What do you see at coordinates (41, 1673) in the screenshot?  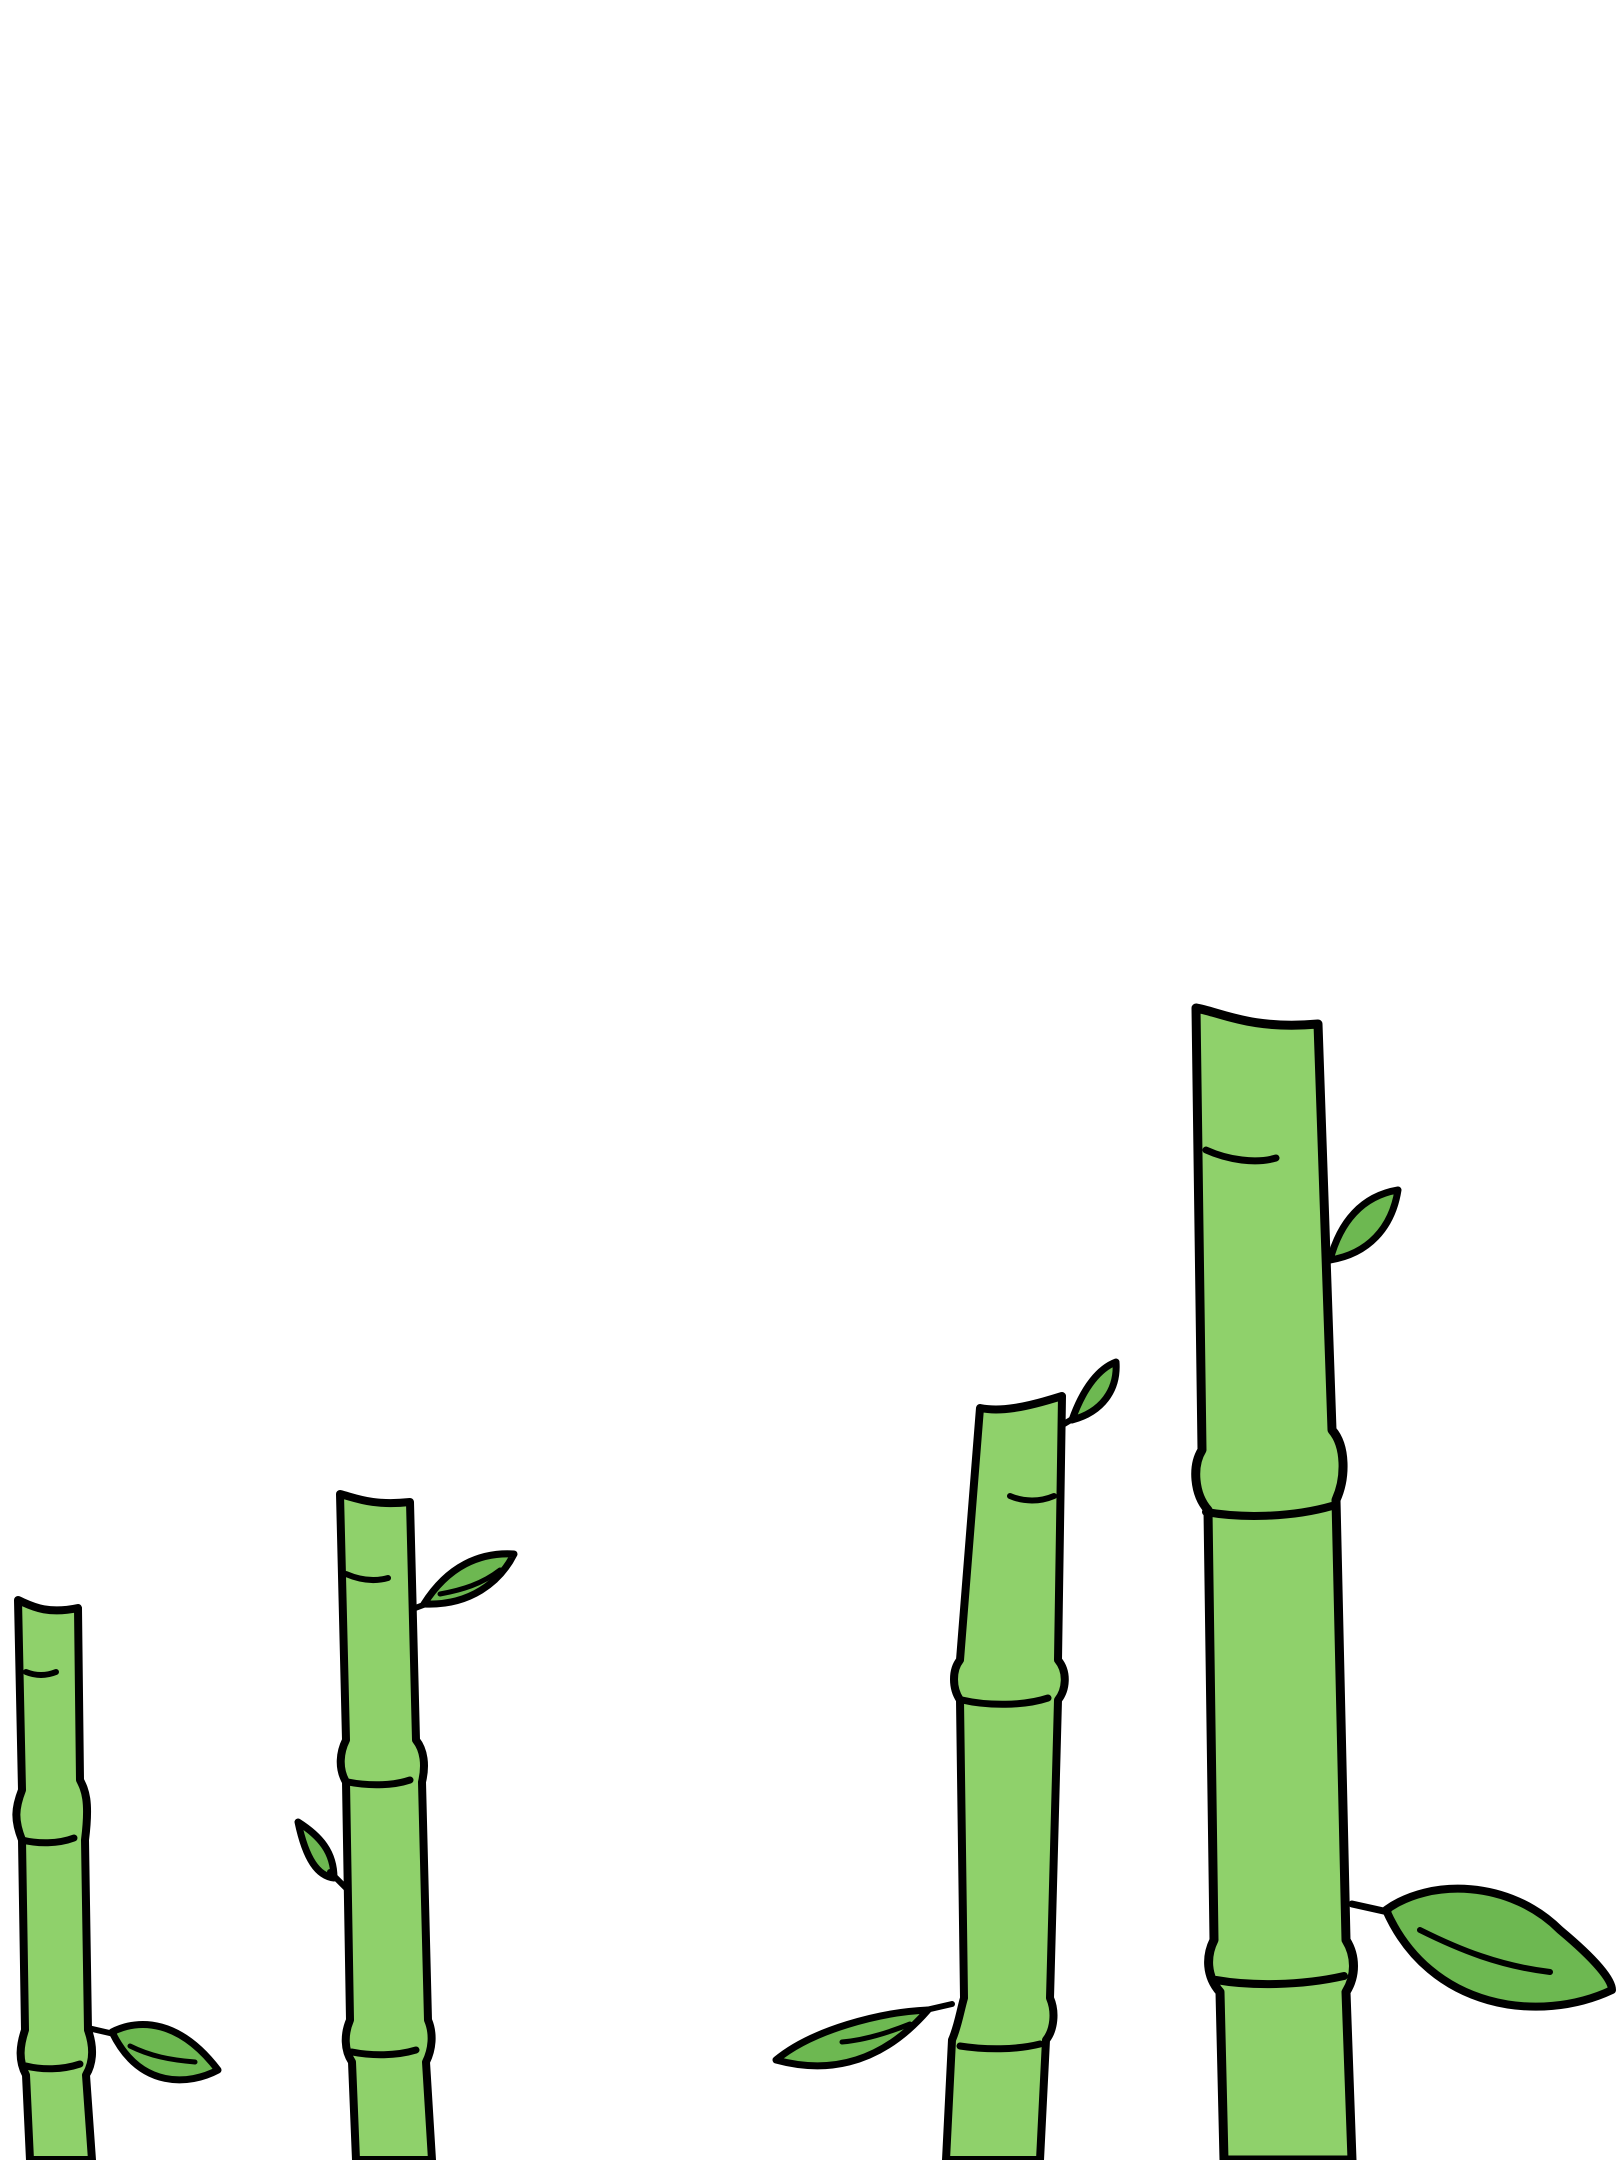 I see `stalk-1-top-notch` at bounding box center [41, 1673].